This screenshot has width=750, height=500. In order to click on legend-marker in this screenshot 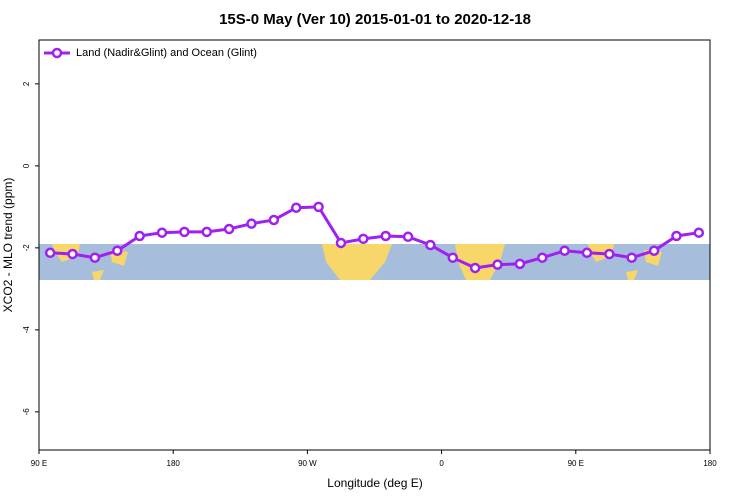, I will do `click(57, 53)`.